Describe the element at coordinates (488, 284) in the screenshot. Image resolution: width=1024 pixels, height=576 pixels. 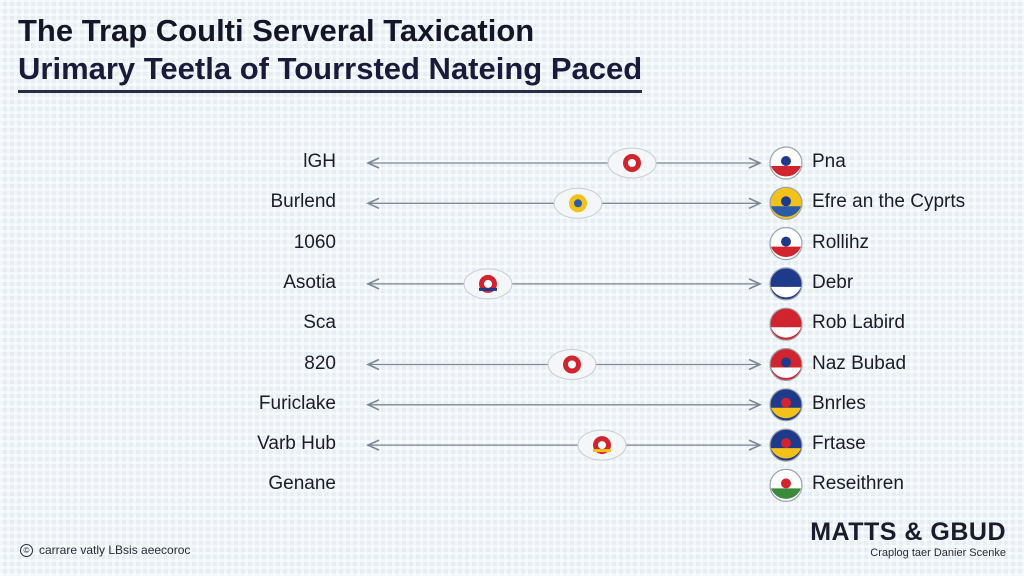
I see `oval-badge-icon` at that location.